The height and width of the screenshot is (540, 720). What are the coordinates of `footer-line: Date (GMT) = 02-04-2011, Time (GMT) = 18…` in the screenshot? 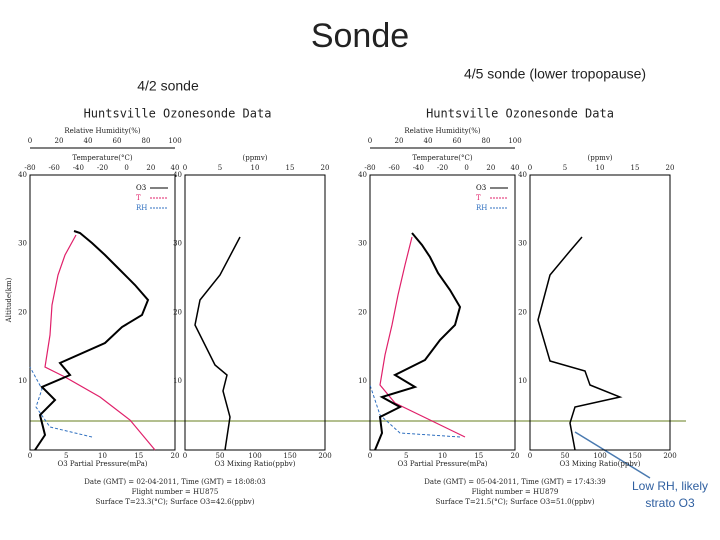 It's located at (175, 482).